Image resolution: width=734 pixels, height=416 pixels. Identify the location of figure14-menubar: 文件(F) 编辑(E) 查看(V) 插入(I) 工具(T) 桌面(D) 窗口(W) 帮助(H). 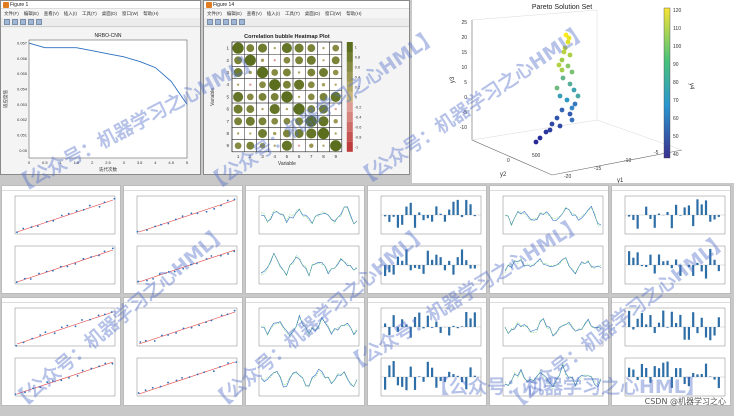
(306, 13).